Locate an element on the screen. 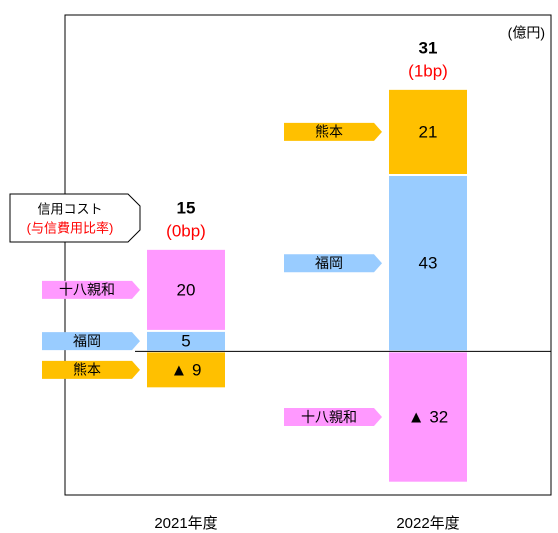 The height and width of the screenshot is (533, 558). total-label: 31 is located at coordinates (428, 47).